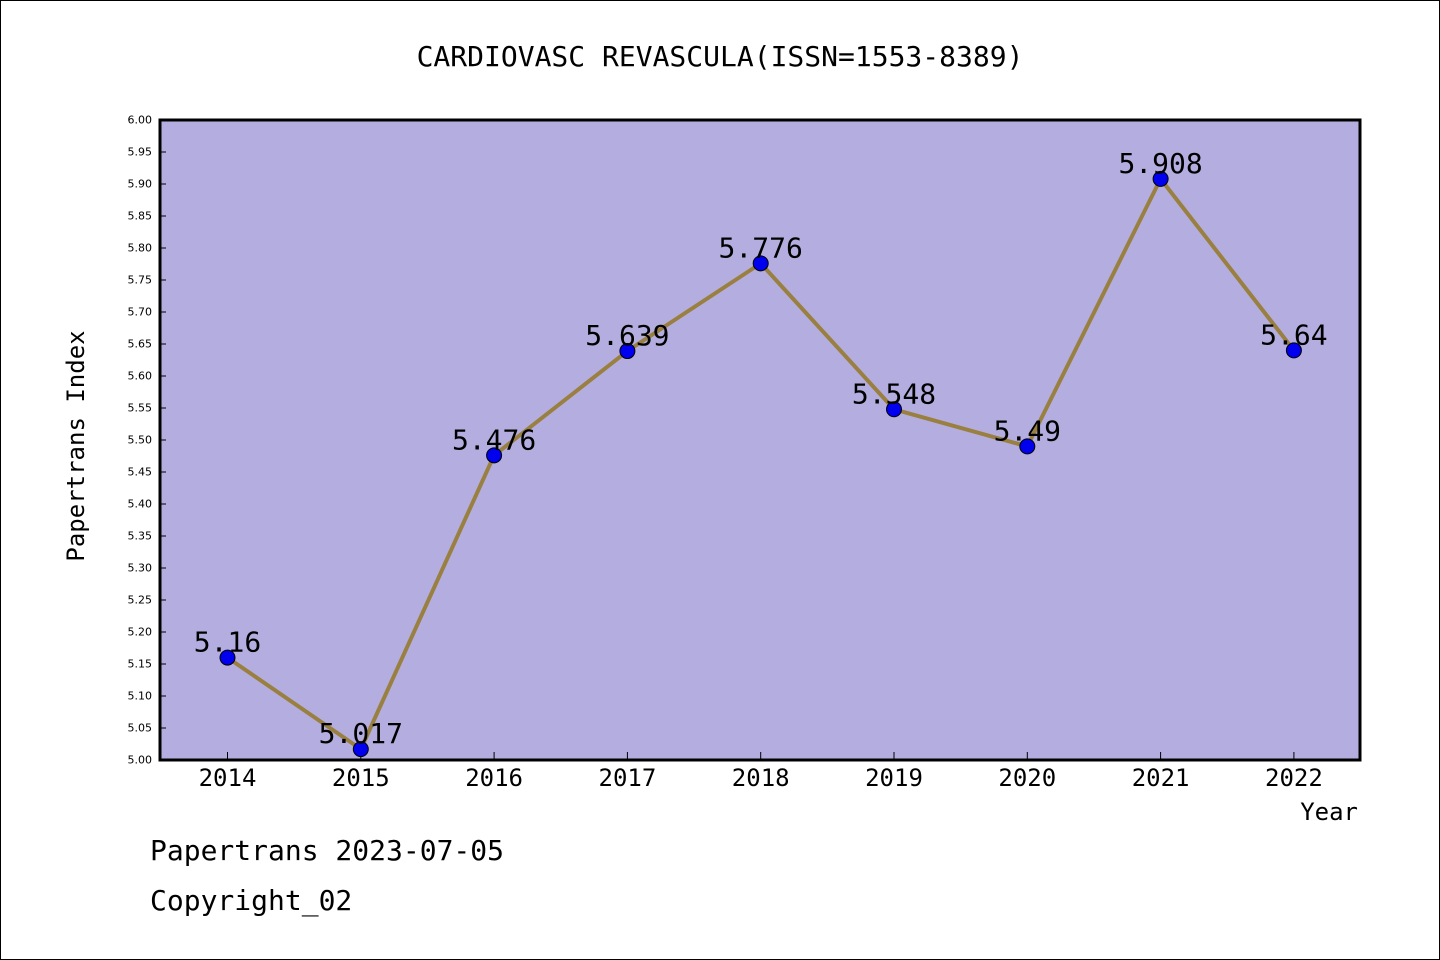  I want to click on y-tick-label: 5.30, so click(140, 568).